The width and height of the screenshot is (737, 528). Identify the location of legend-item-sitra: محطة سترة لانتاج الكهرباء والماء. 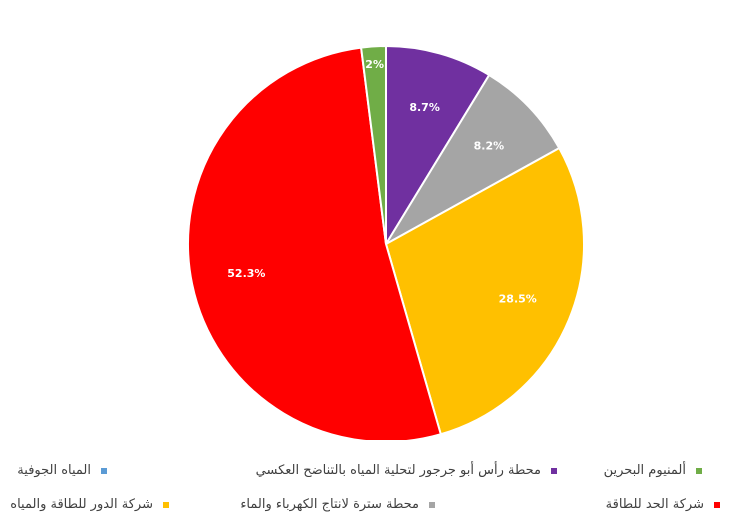
(337, 505).